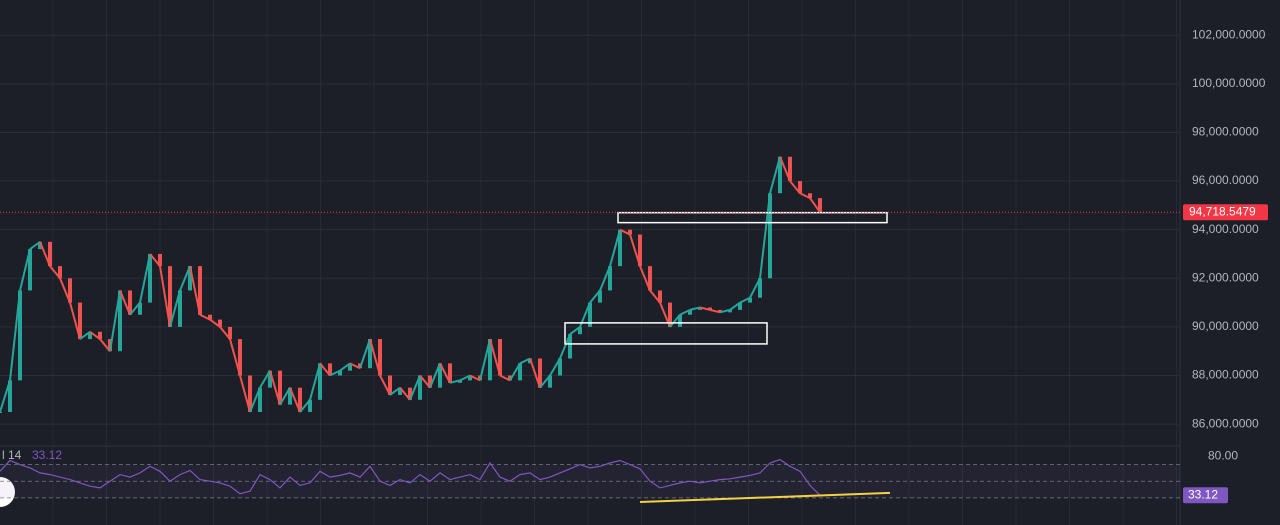 The image size is (1280, 525). Describe the element at coordinates (12, 455) in the screenshot. I see `rsi-name: l 14` at that location.